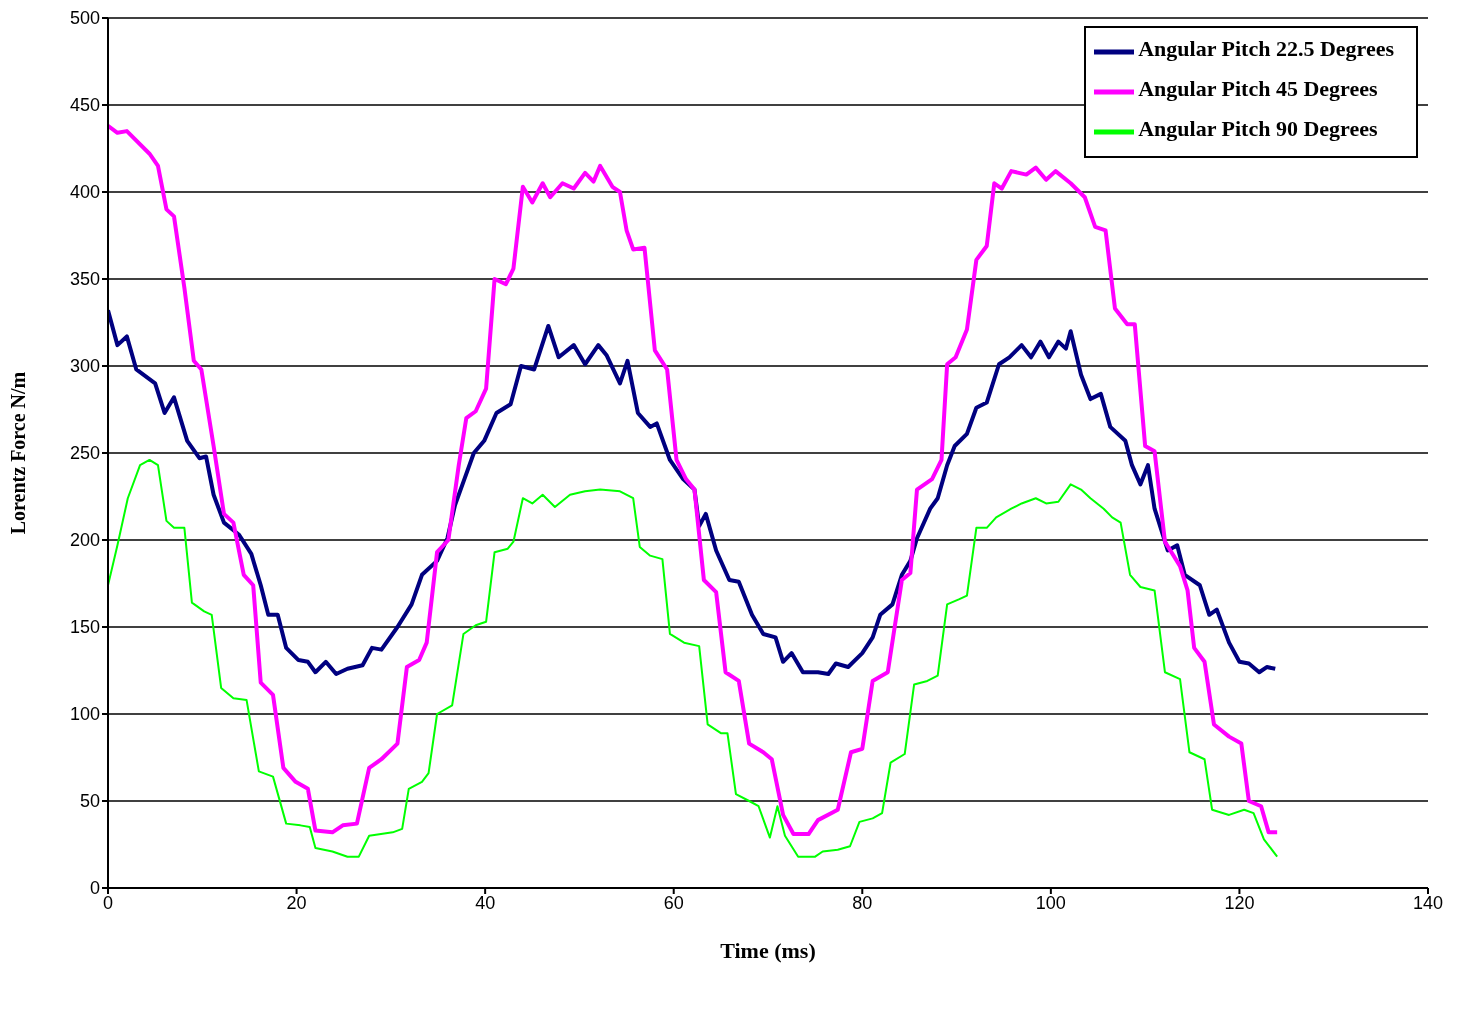 This screenshot has width=1468, height=1020. What do you see at coordinates (1258, 89) in the screenshot?
I see `legend-label: Angular Pitch 45 Degrees` at bounding box center [1258, 89].